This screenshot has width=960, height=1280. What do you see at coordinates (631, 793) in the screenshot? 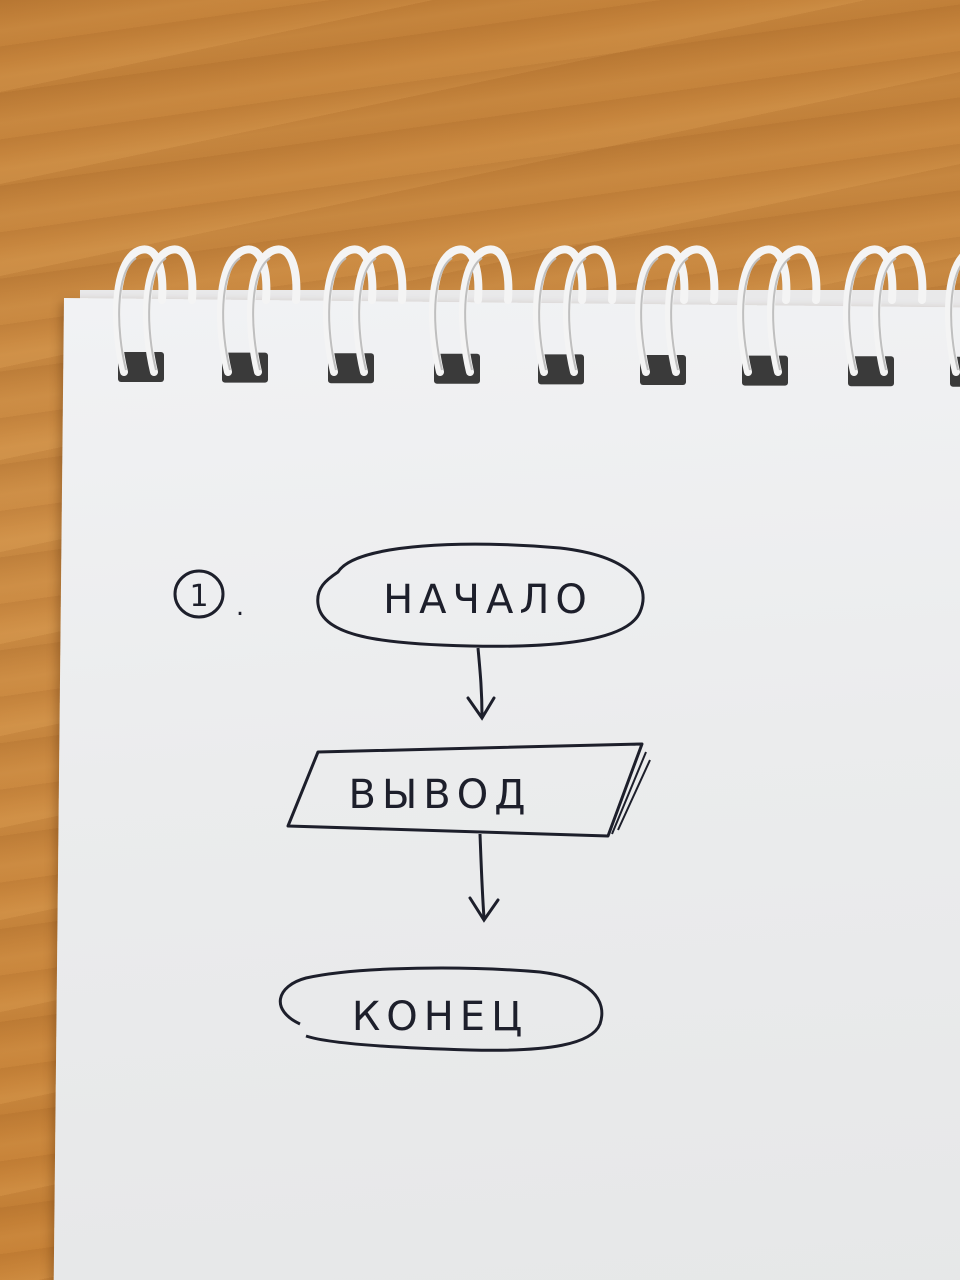
I see `output-shape-overstroke` at bounding box center [631, 793].